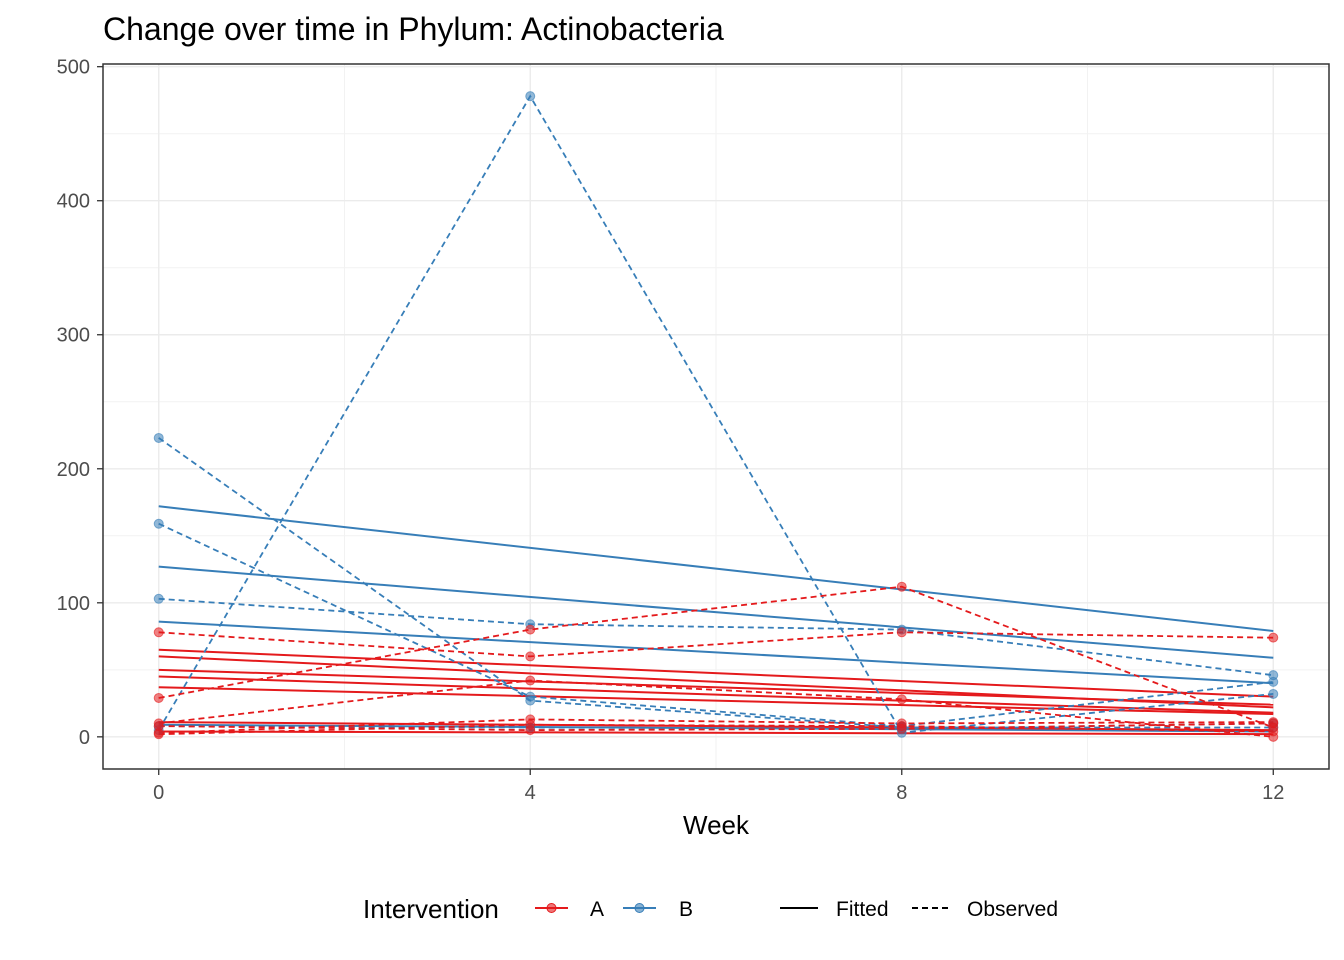 The image size is (1344, 960). I want to click on legend-label-observed: Observed, so click(1012, 909).